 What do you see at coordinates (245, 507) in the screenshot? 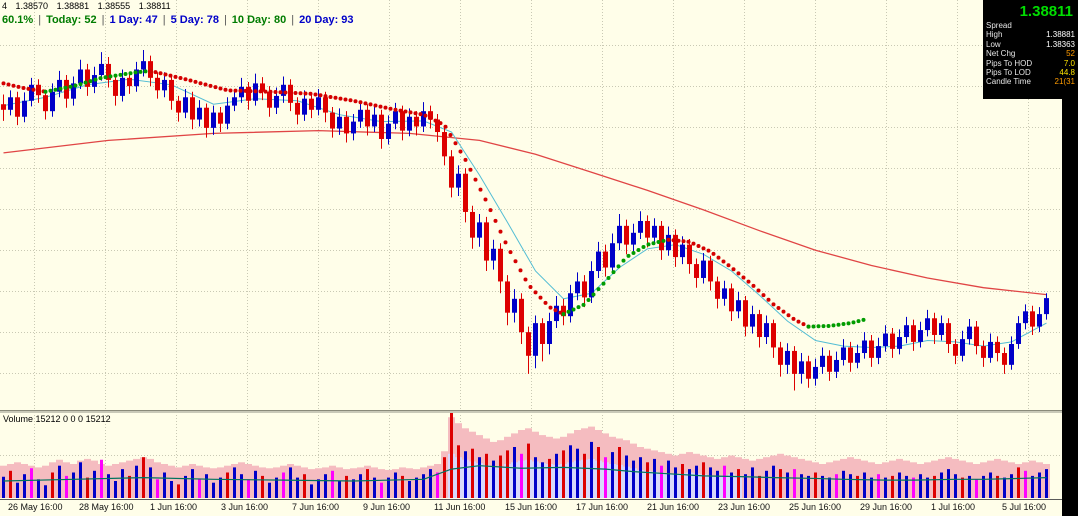
I see `time-label: 3 Jun 16:00` at bounding box center [245, 507].